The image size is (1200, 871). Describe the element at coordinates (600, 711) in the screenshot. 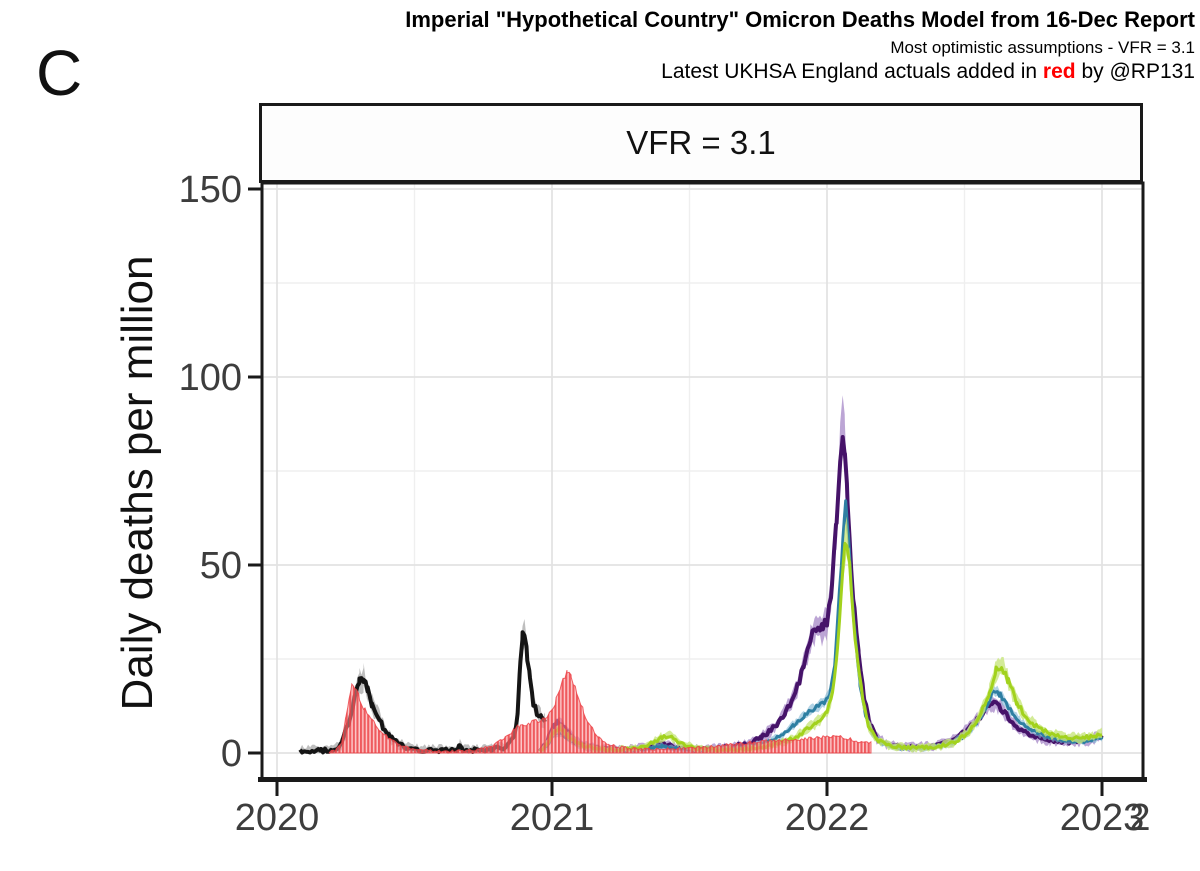

I see `ukhsa-england-actuals-red` at that location.